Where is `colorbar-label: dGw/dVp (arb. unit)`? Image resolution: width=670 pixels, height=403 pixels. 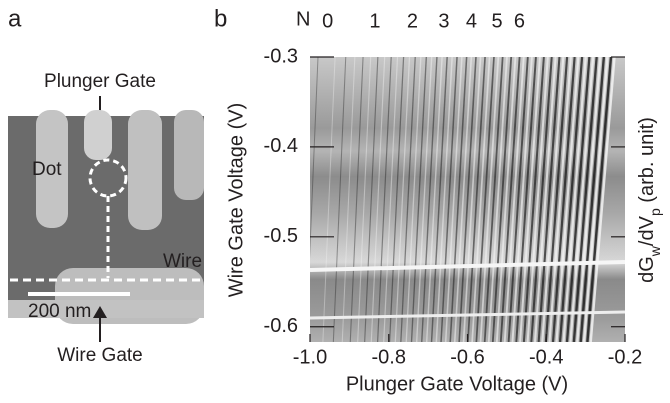 colorbar-label: dGw/dVp (arb. unit) is located at coordinates (649, 200).